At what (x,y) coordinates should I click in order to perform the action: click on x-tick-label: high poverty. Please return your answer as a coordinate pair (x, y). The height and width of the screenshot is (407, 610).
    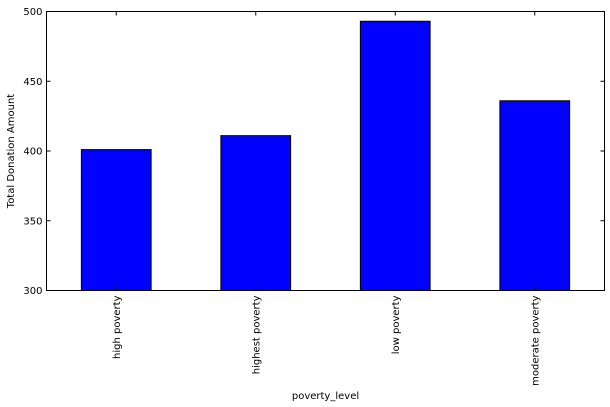
    Looking at the image, I should click on (117, 327).